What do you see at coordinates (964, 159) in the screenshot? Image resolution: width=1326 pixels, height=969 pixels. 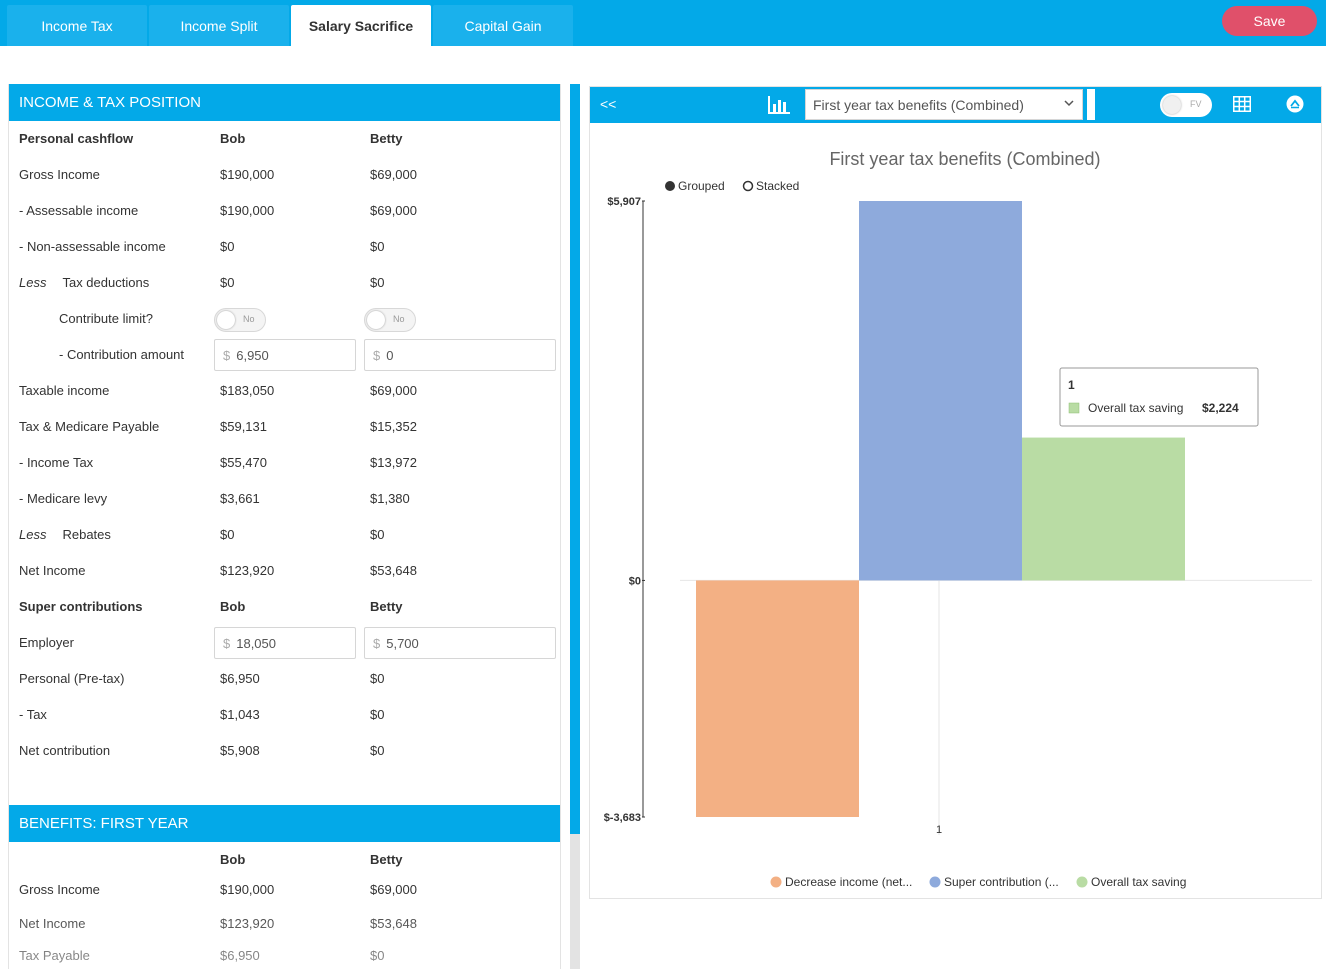 I see `chart-title: First year tax benefits (Combined)` at bounding box center [964, 159].